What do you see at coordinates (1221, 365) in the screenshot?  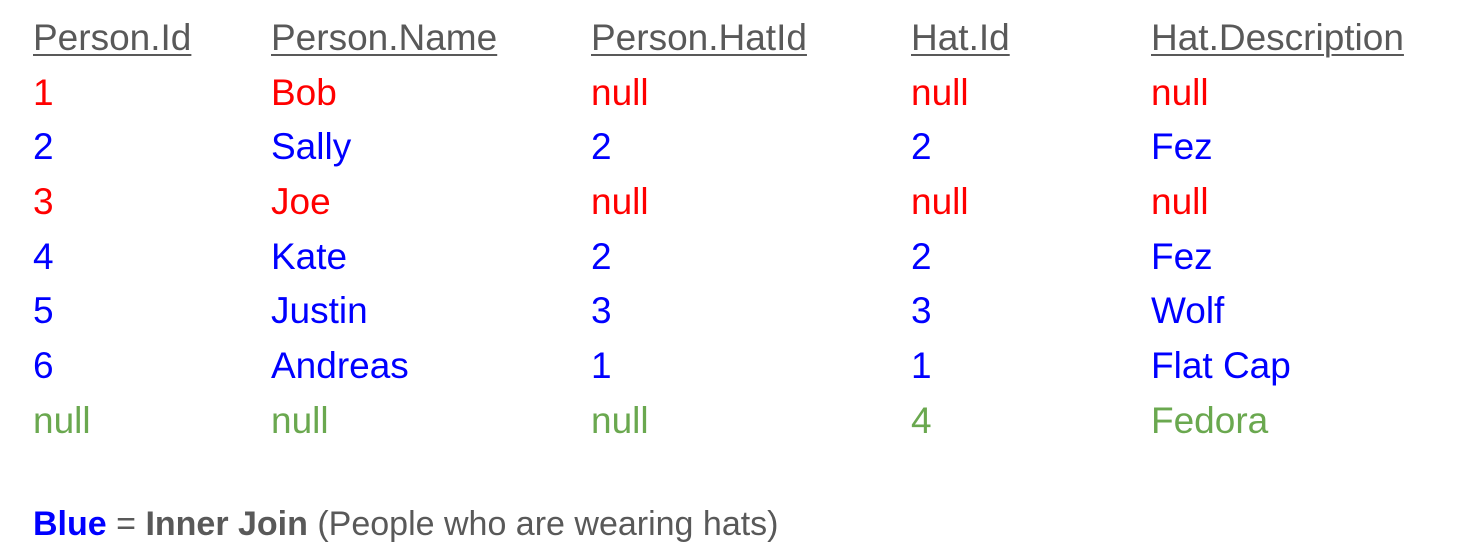 I see `cell-hat-description: Flat Cap` at bounding box center [1221, 365].